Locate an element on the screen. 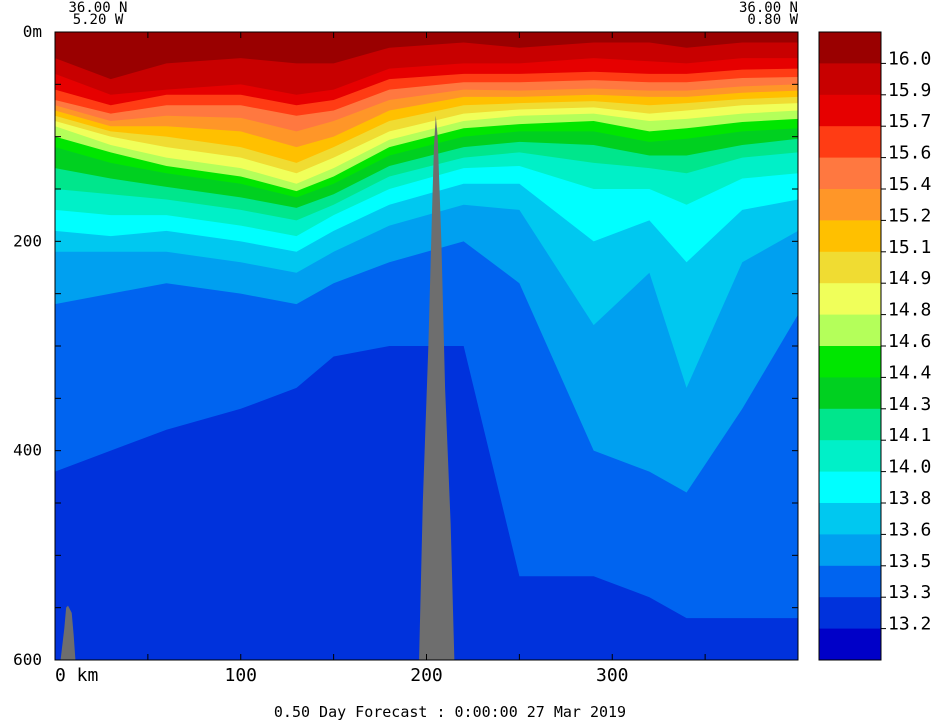 The width and height of the screenshot is (933, 721). corner-right-lon: 0.80 W is located at coordinates (772, 20).